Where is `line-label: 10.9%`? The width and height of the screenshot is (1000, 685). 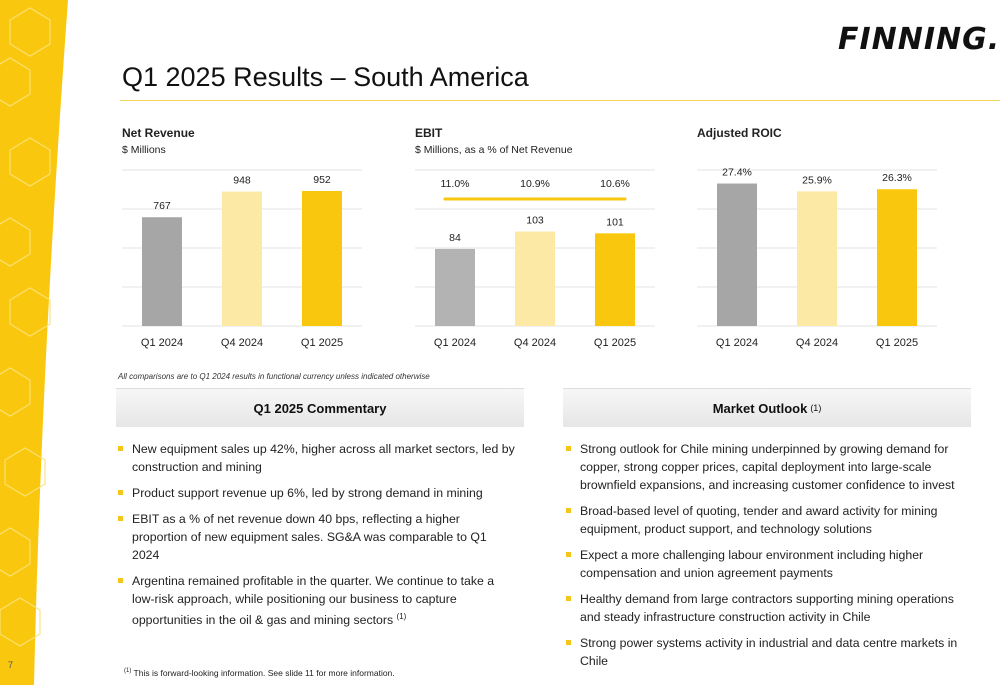
line-label: 10.9% is located at coordinates (535, 184).